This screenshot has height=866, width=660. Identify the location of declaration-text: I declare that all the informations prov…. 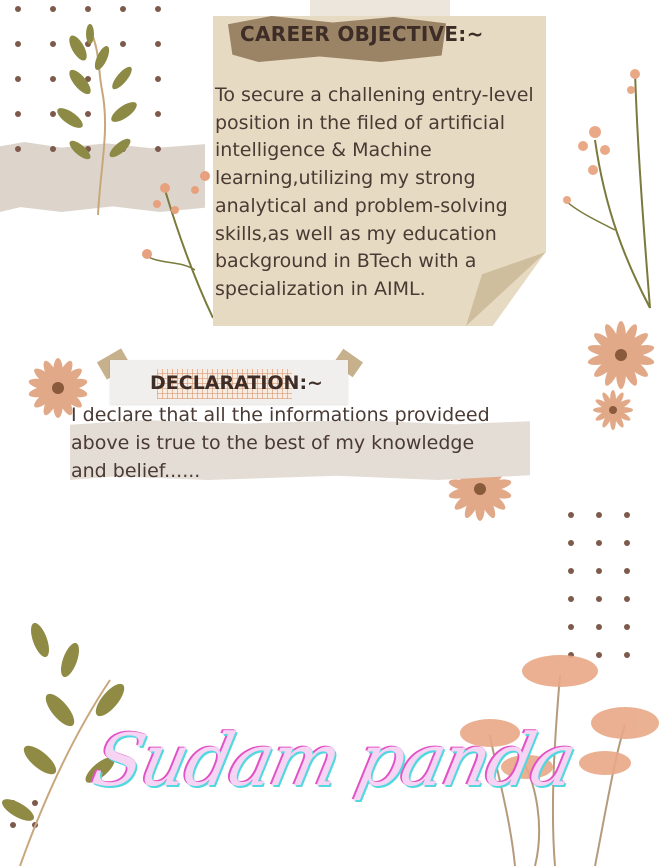
(280, 443).